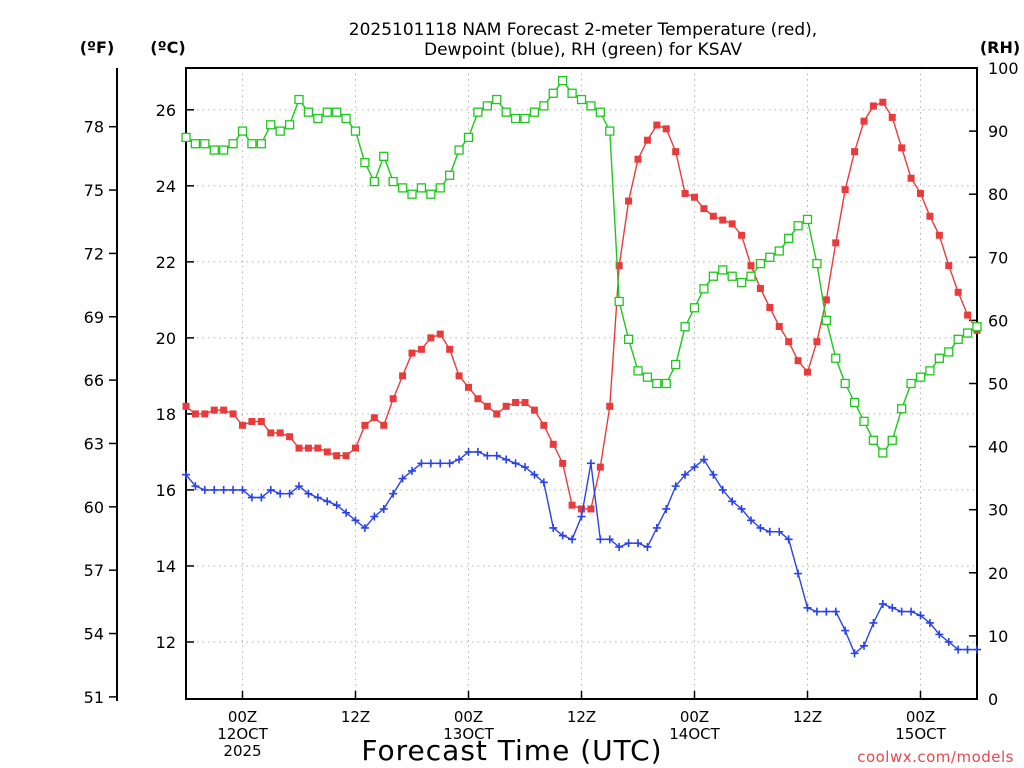  I want to click on x-axis-label: Forecast Time (UTC), so click(511, 750).